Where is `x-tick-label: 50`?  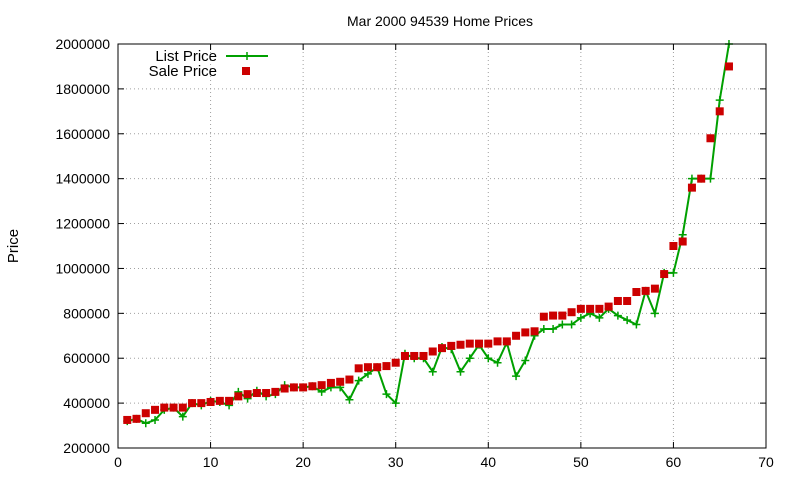
x-tick-label: 50 is located at coordinates (581, 462).